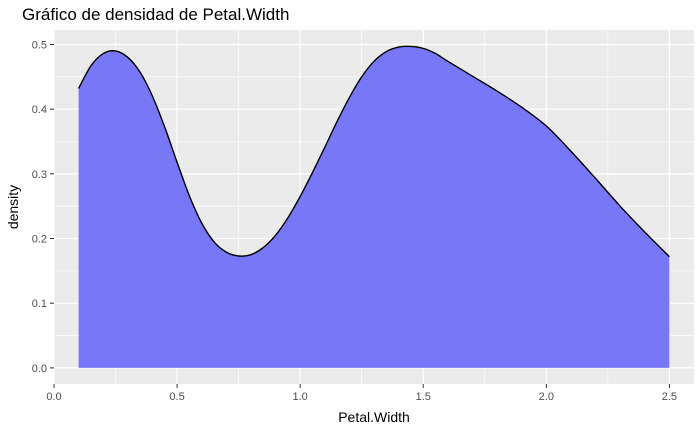 The width and height of the screenshot is (700, 432). Describe the element at coordinates (669, 397) in the screenshot. I see `x-tick-label: 2.5` at that location.